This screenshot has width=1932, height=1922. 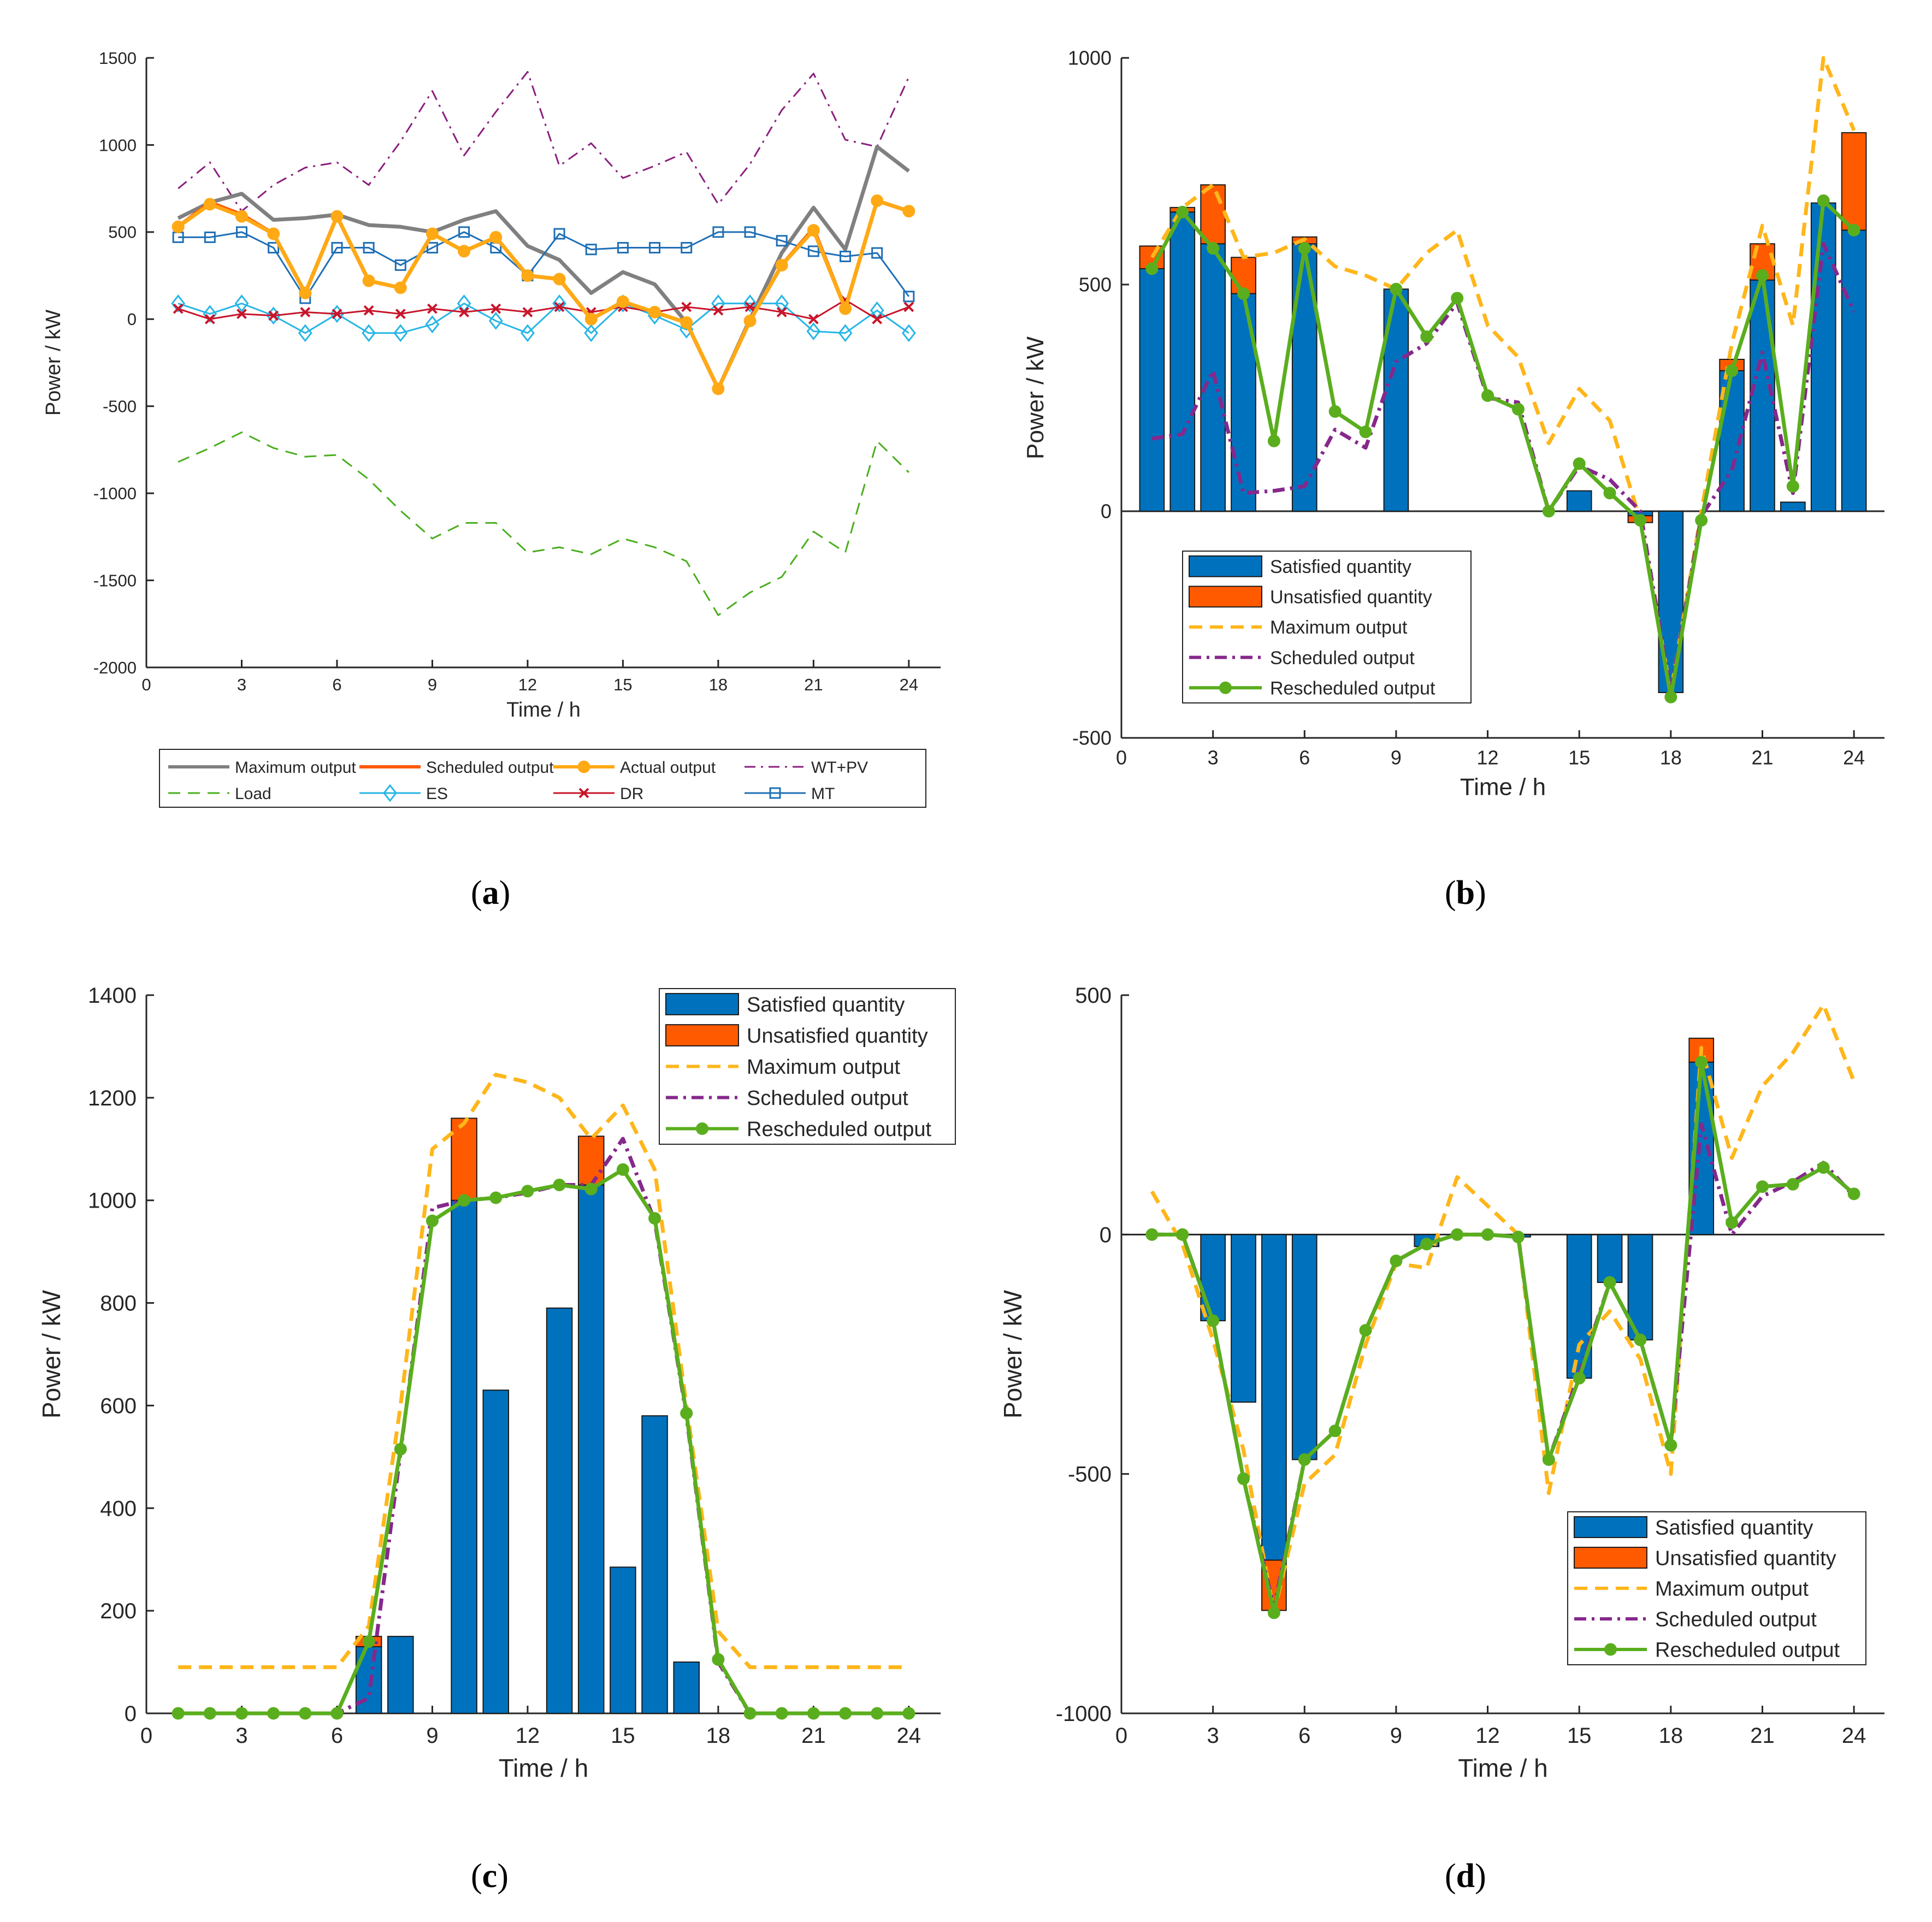 What do you see at coordinates (491, 893) in the screenshot?
I see `caption-a: (a)` at bounding box center [491, 893].